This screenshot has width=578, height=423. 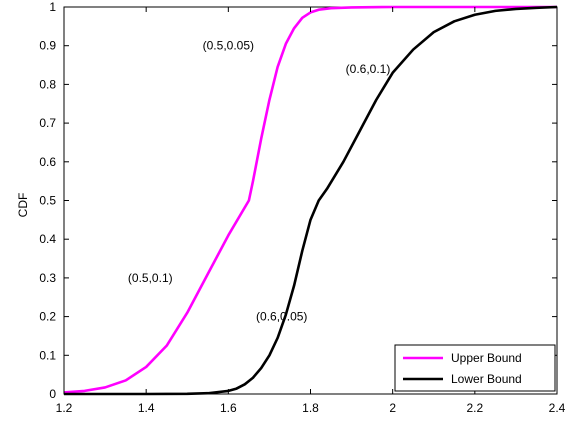 What do you see at coordinates (310, 408) in the screenshot?
I see `x-tick-label: 1.8` at bounding box center [310, 408].